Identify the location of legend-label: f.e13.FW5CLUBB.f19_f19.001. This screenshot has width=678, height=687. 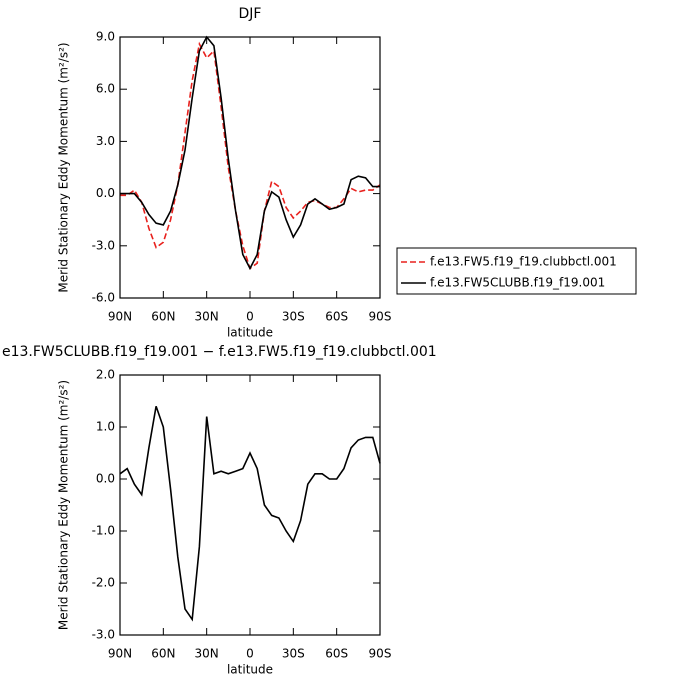
(517, 283).